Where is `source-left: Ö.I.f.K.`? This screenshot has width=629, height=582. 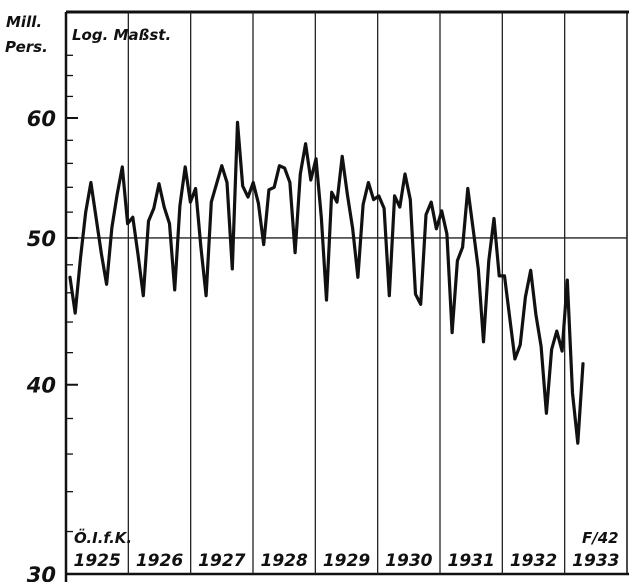
source-left: Ö.I.f.K. is located at coordinates (103, 537).